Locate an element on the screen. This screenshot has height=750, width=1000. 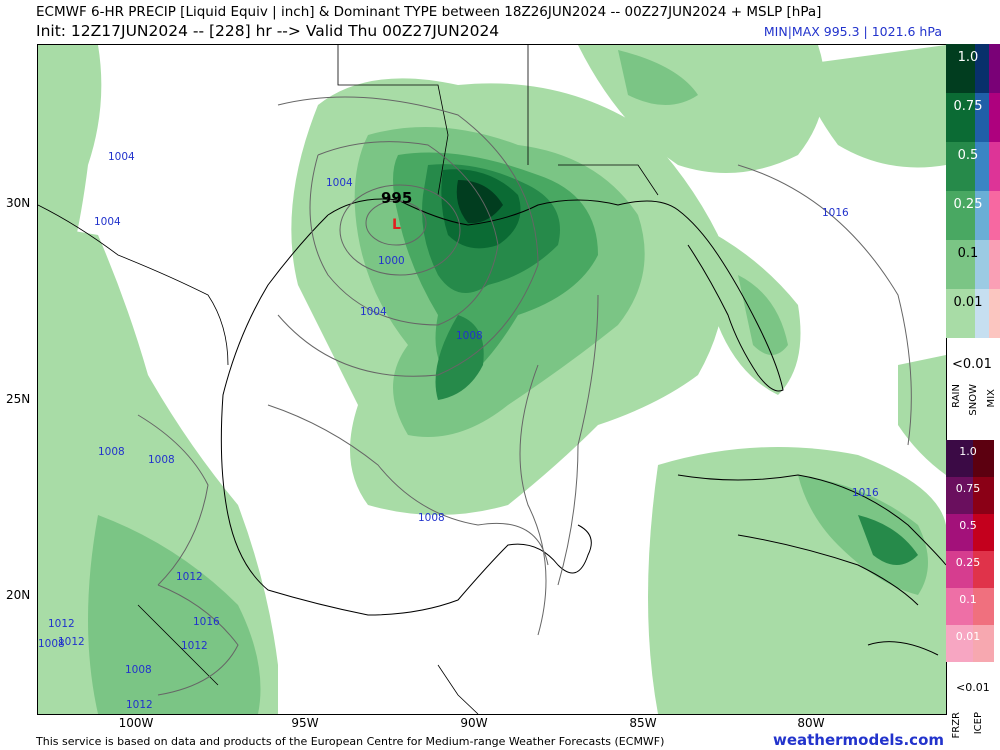
low-pressure-value: 995 is located at coordinates (396, 198).